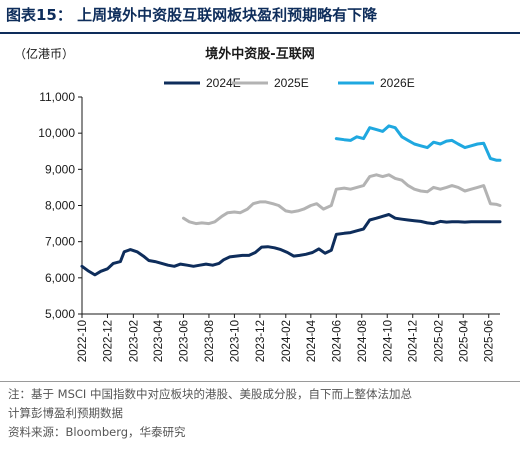  What do you see at coordinates (60, 278) in the screenshot?
I see `y-tick-label: 6,000` at bounding box center [60, 278].